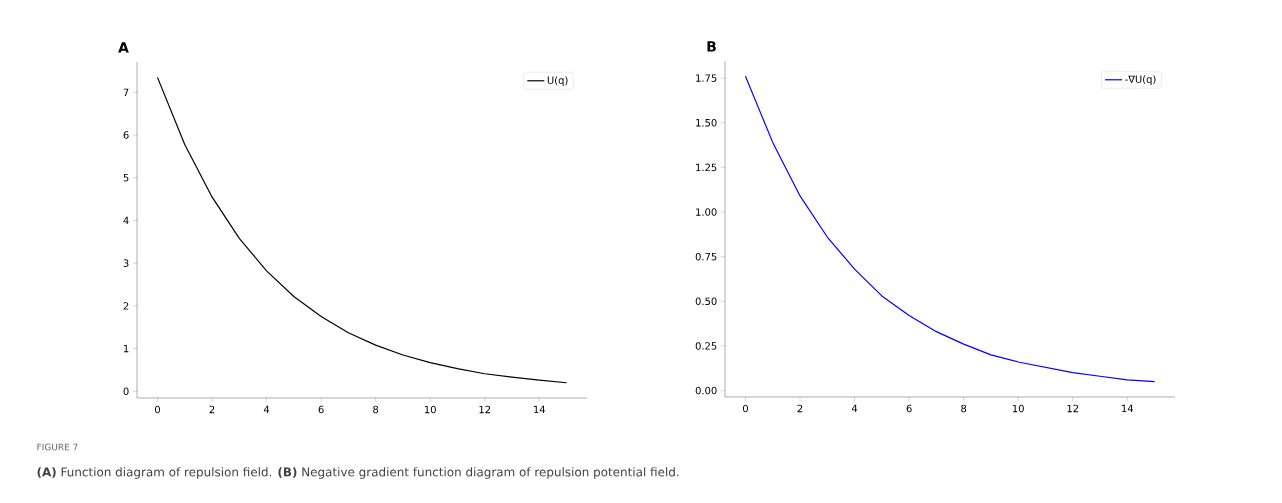  Describe the element at coordinates (1140, 80) in the screenshot. I see `legend-label: -∇U(q)` at that location.